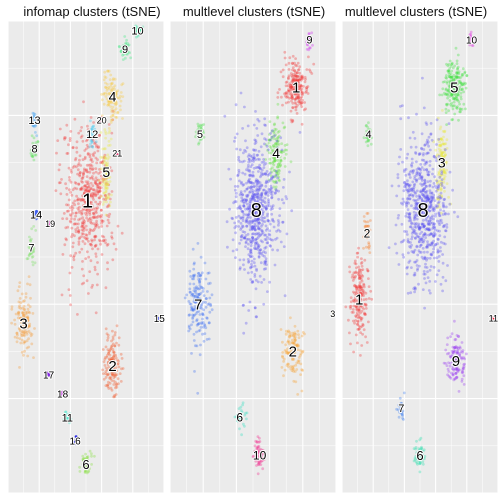 The width and height of the screenshot is (504, 504). I want to click on cluster-1-points, so click(359, 301).